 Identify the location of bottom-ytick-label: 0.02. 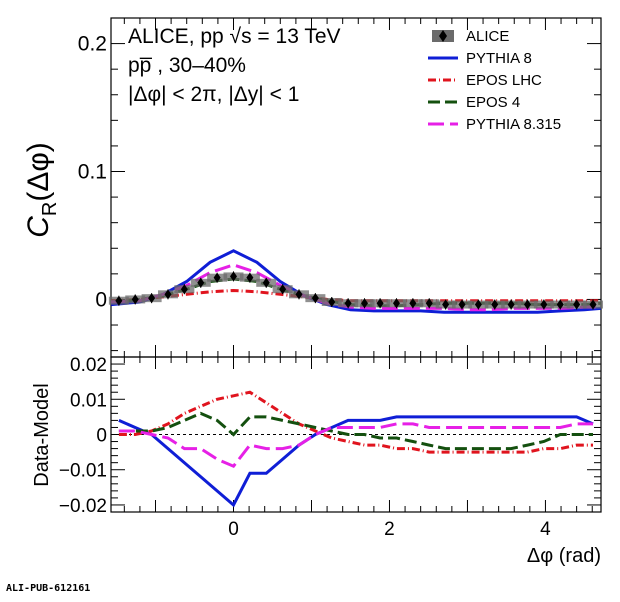
(88, 365).